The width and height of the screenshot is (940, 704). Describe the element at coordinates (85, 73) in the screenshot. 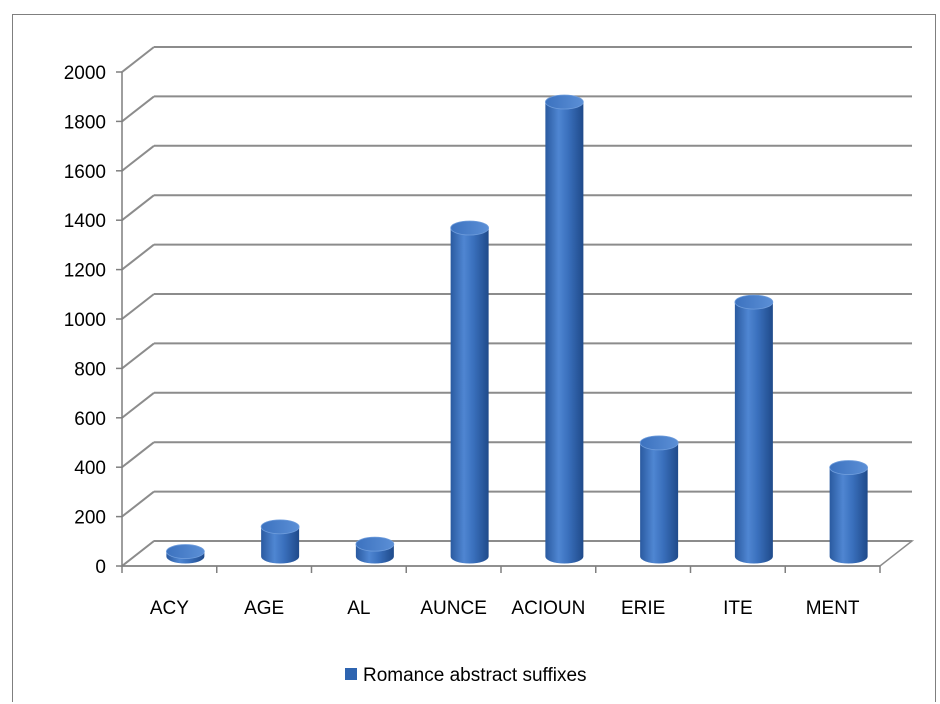

I see `y-tick-label: 2000` at that location.